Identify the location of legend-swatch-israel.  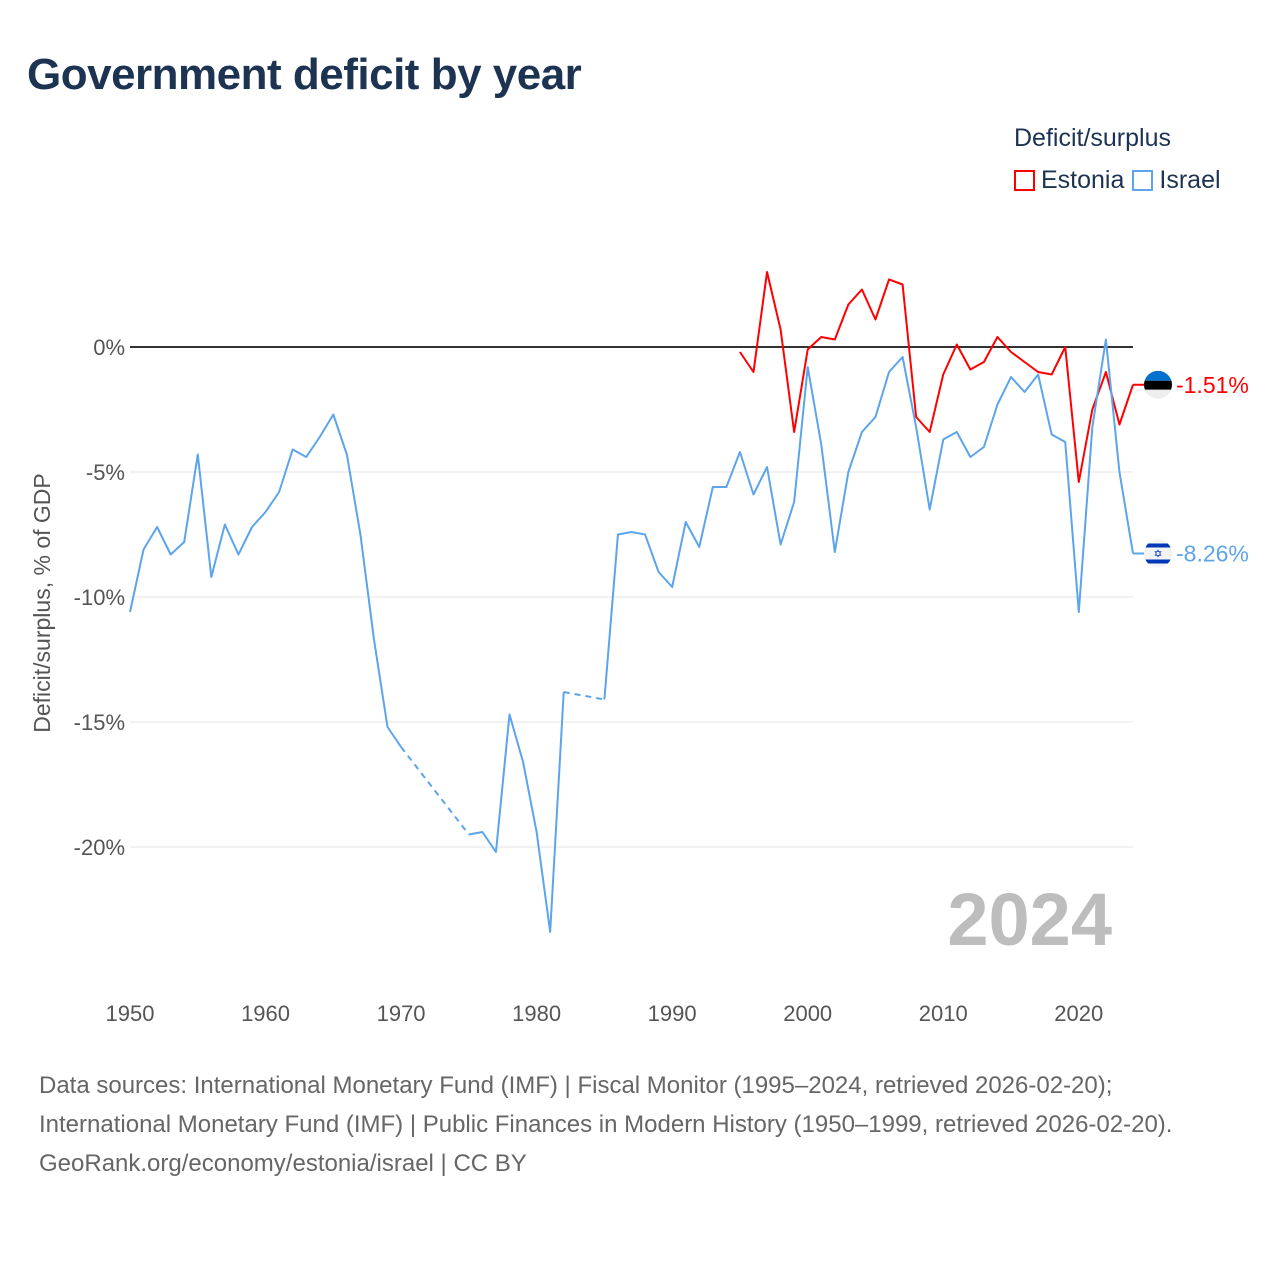
(1143, 180).